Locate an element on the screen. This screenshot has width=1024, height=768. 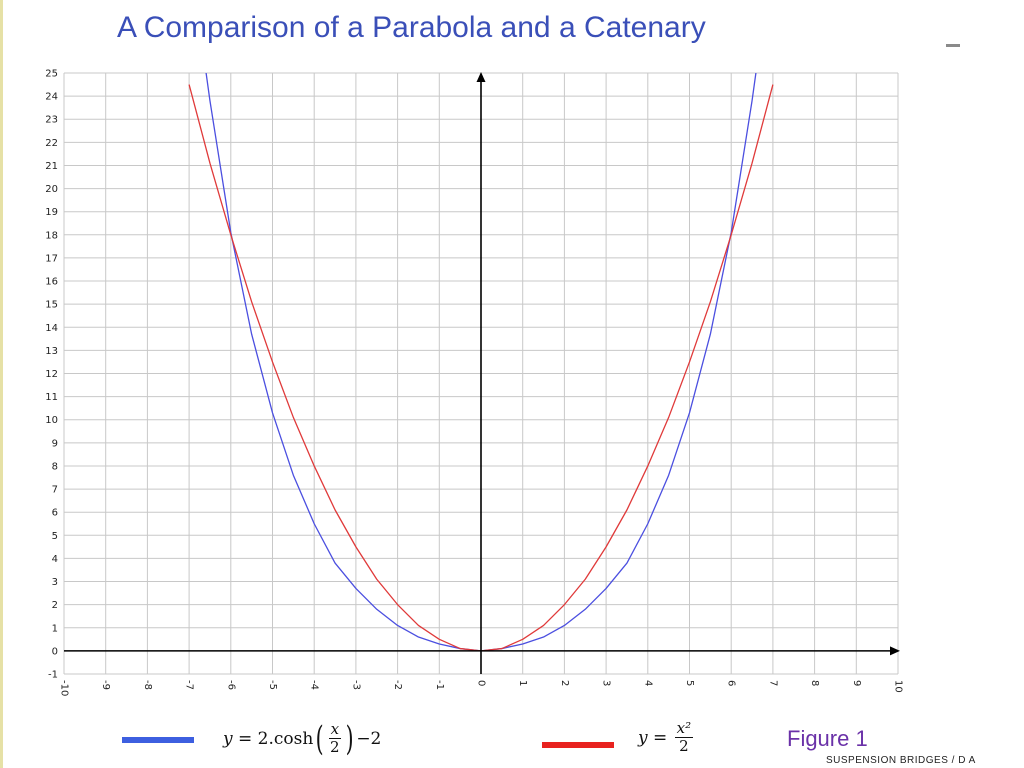
y-tick-label: 0 is located at coordinates (55, 651).